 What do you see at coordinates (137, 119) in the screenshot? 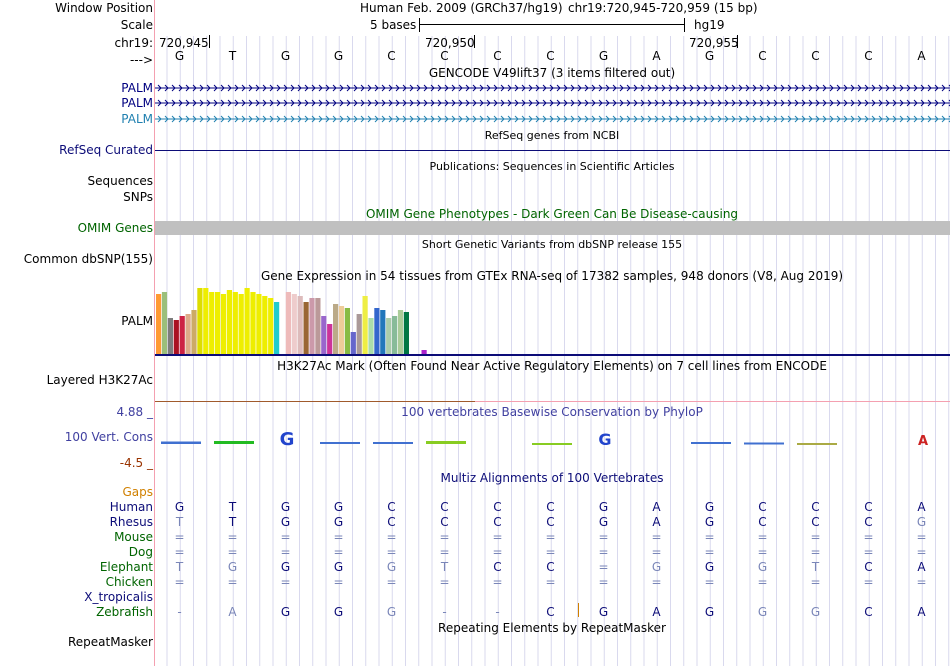
I see `gencode-label-palm-3: PALM` at bounding box center [137, 119].